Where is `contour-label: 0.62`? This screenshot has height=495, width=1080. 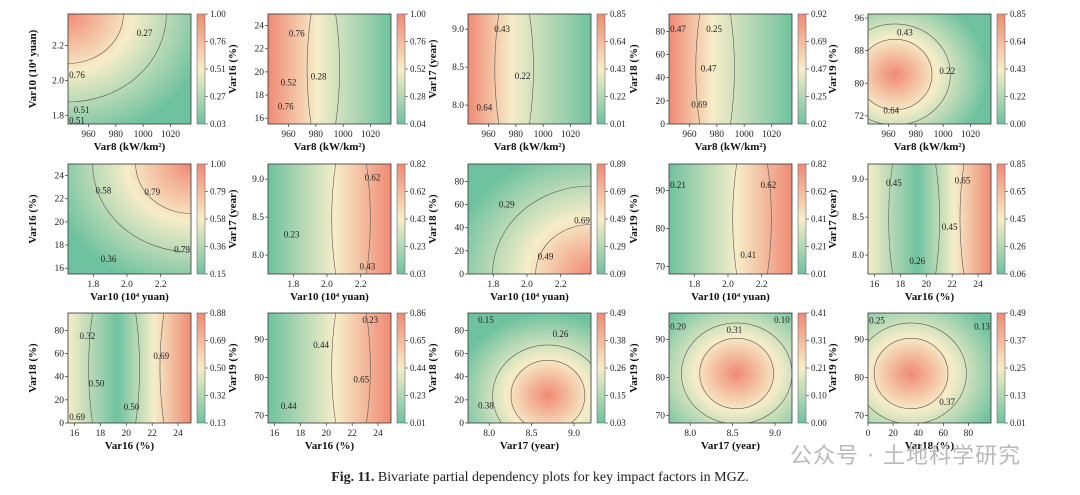
contour-label: 0.62 is located at coordinates (769, 185).